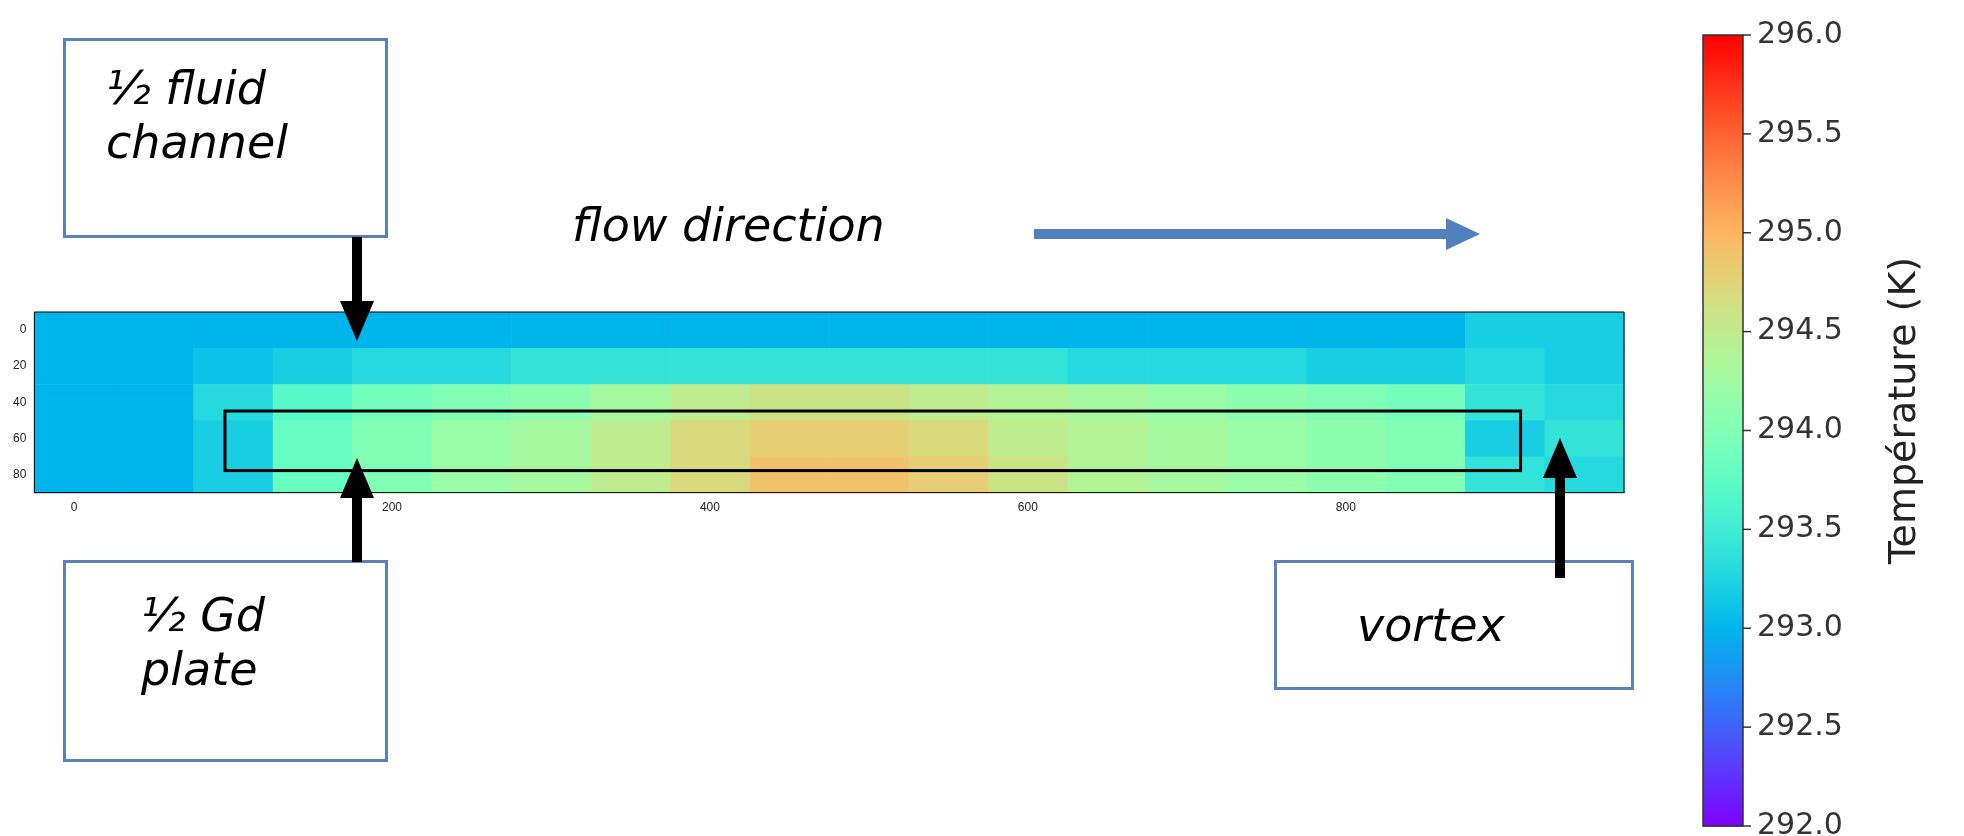 The image size is (1964, 836). What do you see at coordinates (392, 507) in the screenshot?
I see `x-tick-label: 200` at bounding box center [392, 507].